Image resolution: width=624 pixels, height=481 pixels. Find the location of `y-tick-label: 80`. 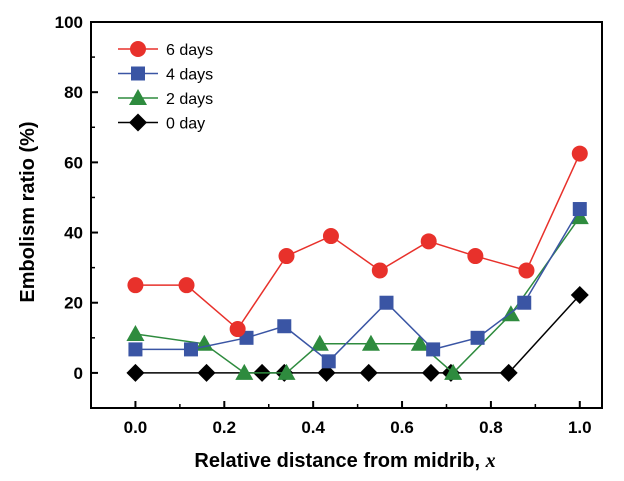

y-tick-label: 80 is located at coordinates (73, 92).